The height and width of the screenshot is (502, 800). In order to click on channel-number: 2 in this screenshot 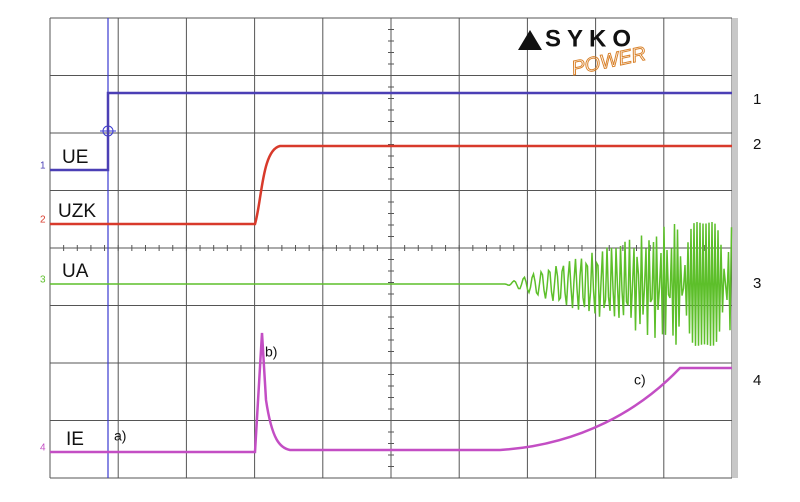, I will do `click(757, 144)`.